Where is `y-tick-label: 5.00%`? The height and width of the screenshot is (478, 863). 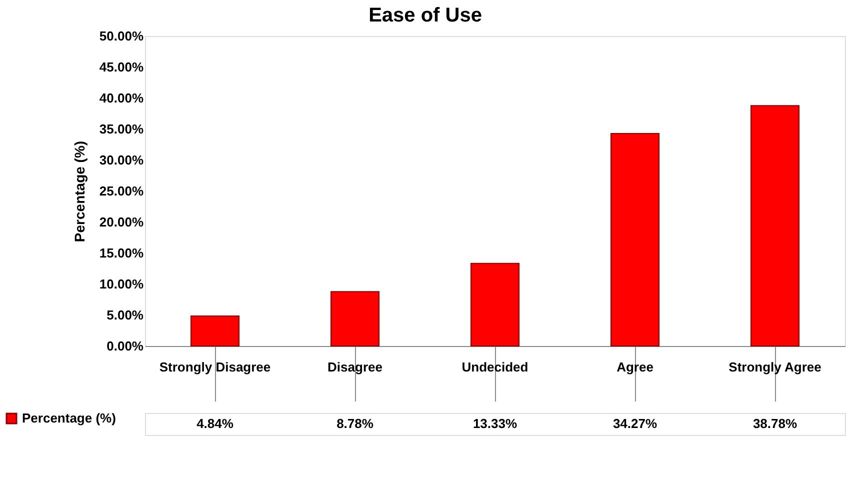
y-tick-label: 5.00% is located at coordinates (125, 315).